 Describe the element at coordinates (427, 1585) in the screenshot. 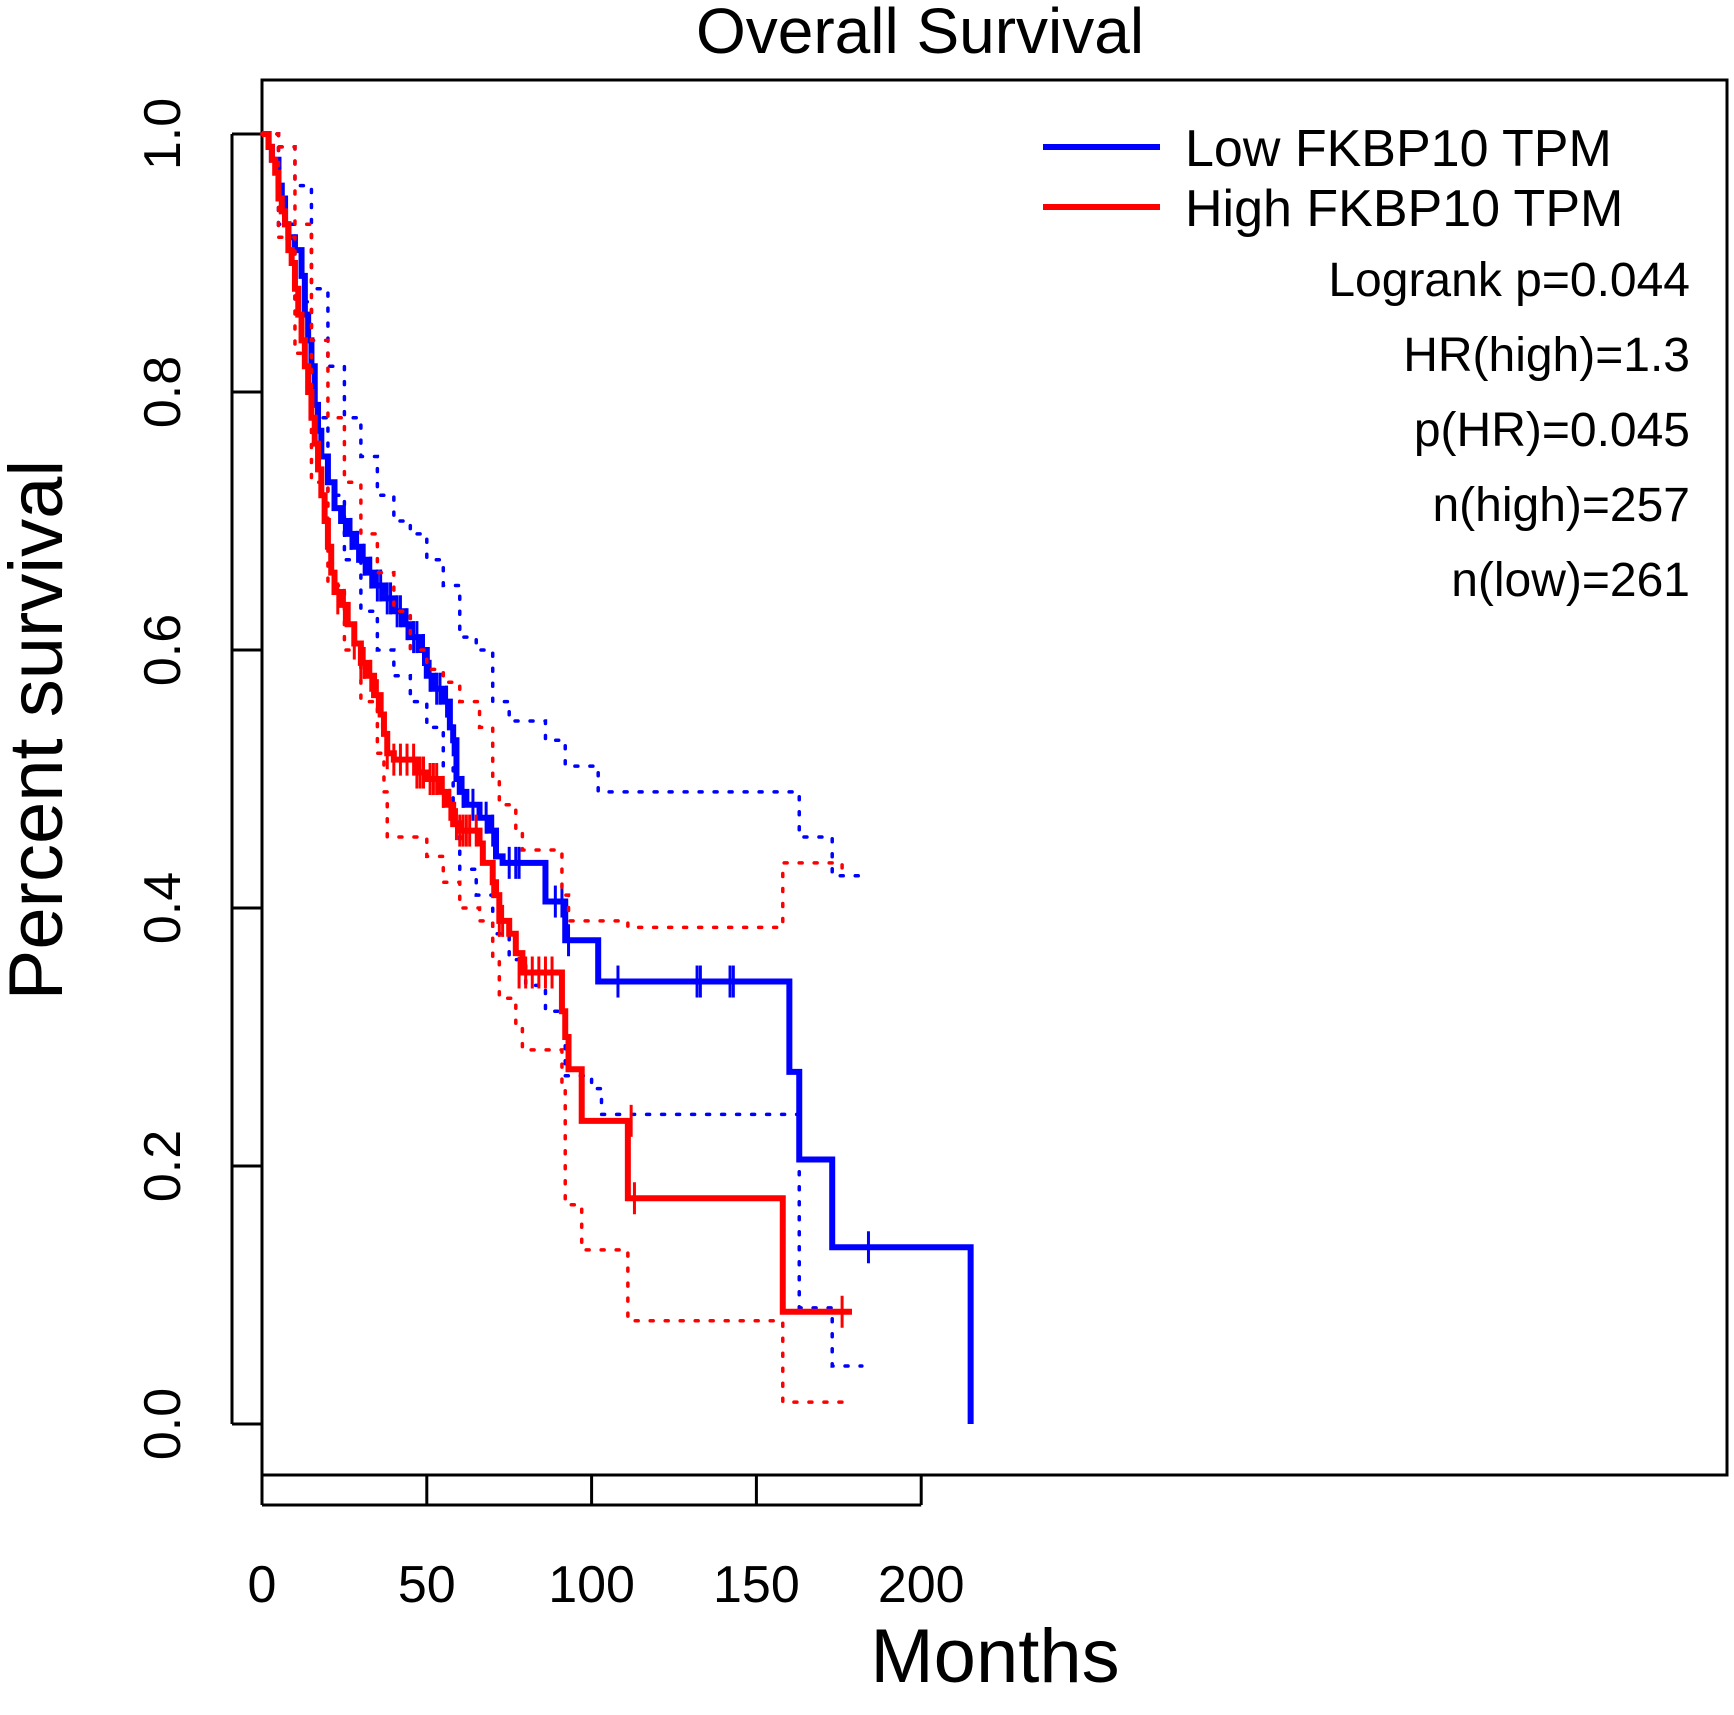

I see `x-tick-label: 50` at that location.